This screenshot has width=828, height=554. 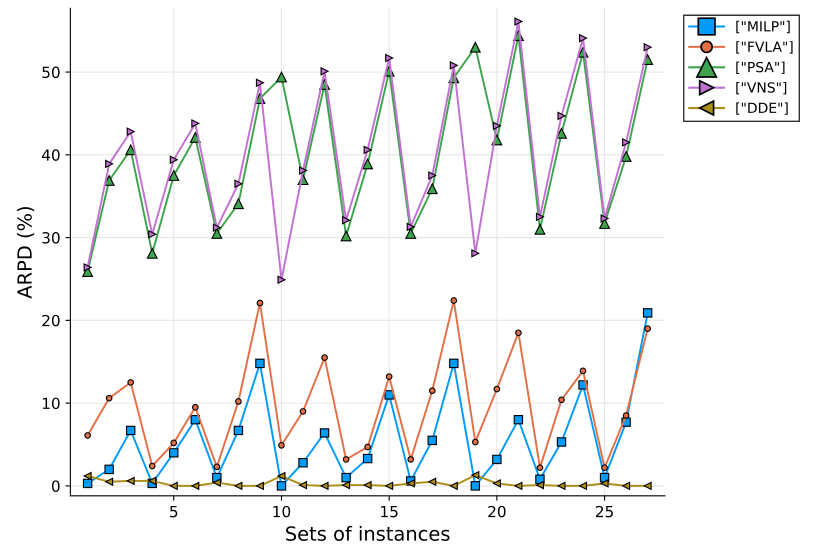 I want to click on y-tick-label: 30, so click(x=51, y=238).